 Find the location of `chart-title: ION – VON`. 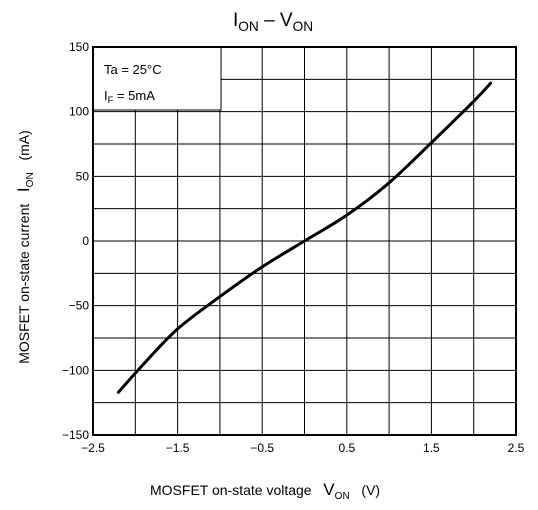

chart-title: ION – VON is located at coordinates (273, 22).